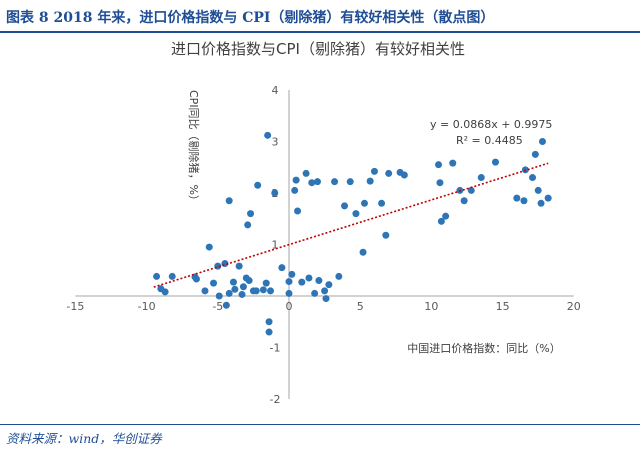 Image resolution: width=640 pixels, height=458 pixels. What do you see at coordinates (217, 306) in the screenshot?
I see `x-tick-label: -5` at bounding box center [217, 306].